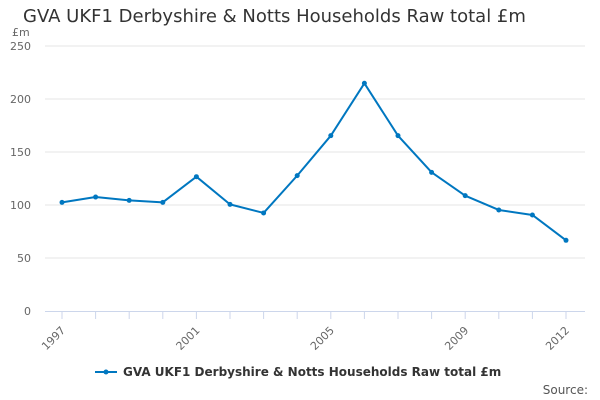 This screenshot has height=400, width=600. Describe the element at coordinates (20, 152) in the screenshot. I see `y-tick-label: 150` at that location.